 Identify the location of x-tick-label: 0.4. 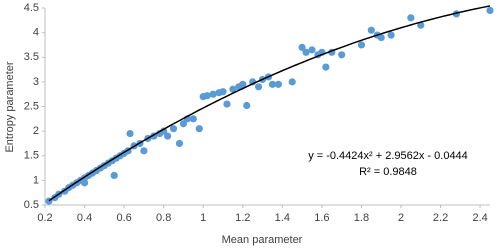
(84, 218).